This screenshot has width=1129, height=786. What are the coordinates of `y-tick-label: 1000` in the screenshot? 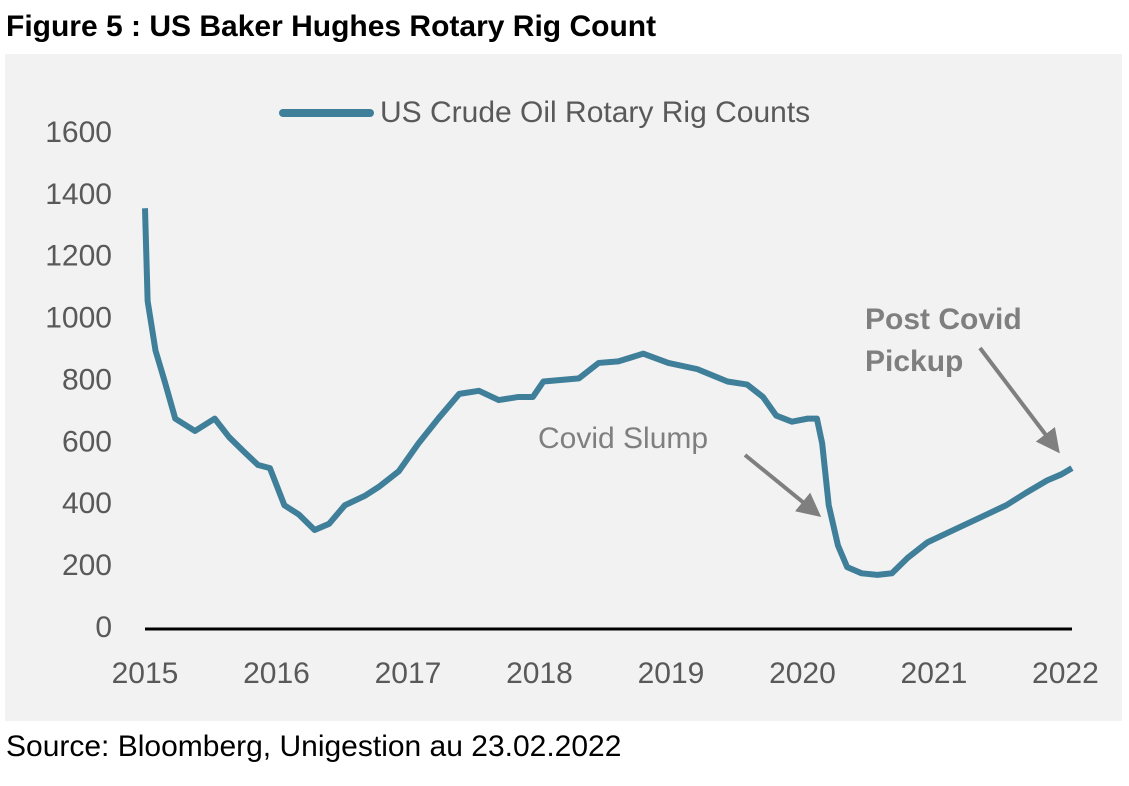 It's located at (78, 318).